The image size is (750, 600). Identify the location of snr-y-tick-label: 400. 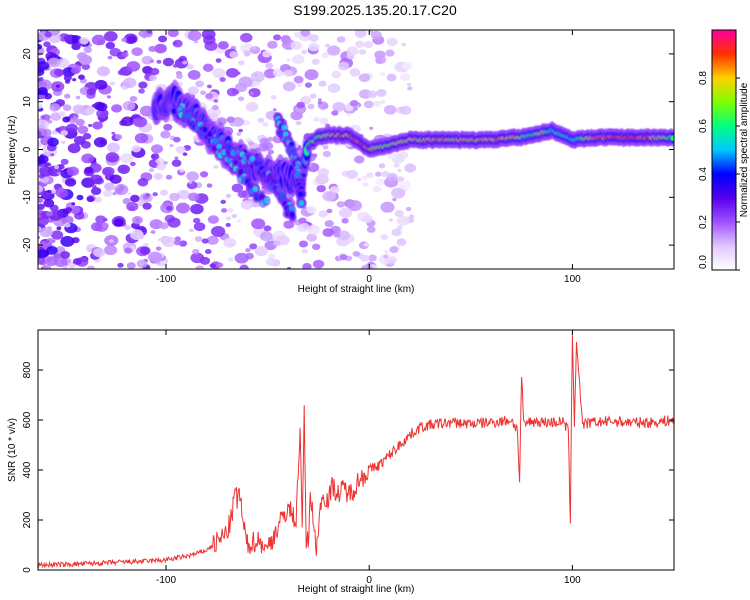
(27, 469).